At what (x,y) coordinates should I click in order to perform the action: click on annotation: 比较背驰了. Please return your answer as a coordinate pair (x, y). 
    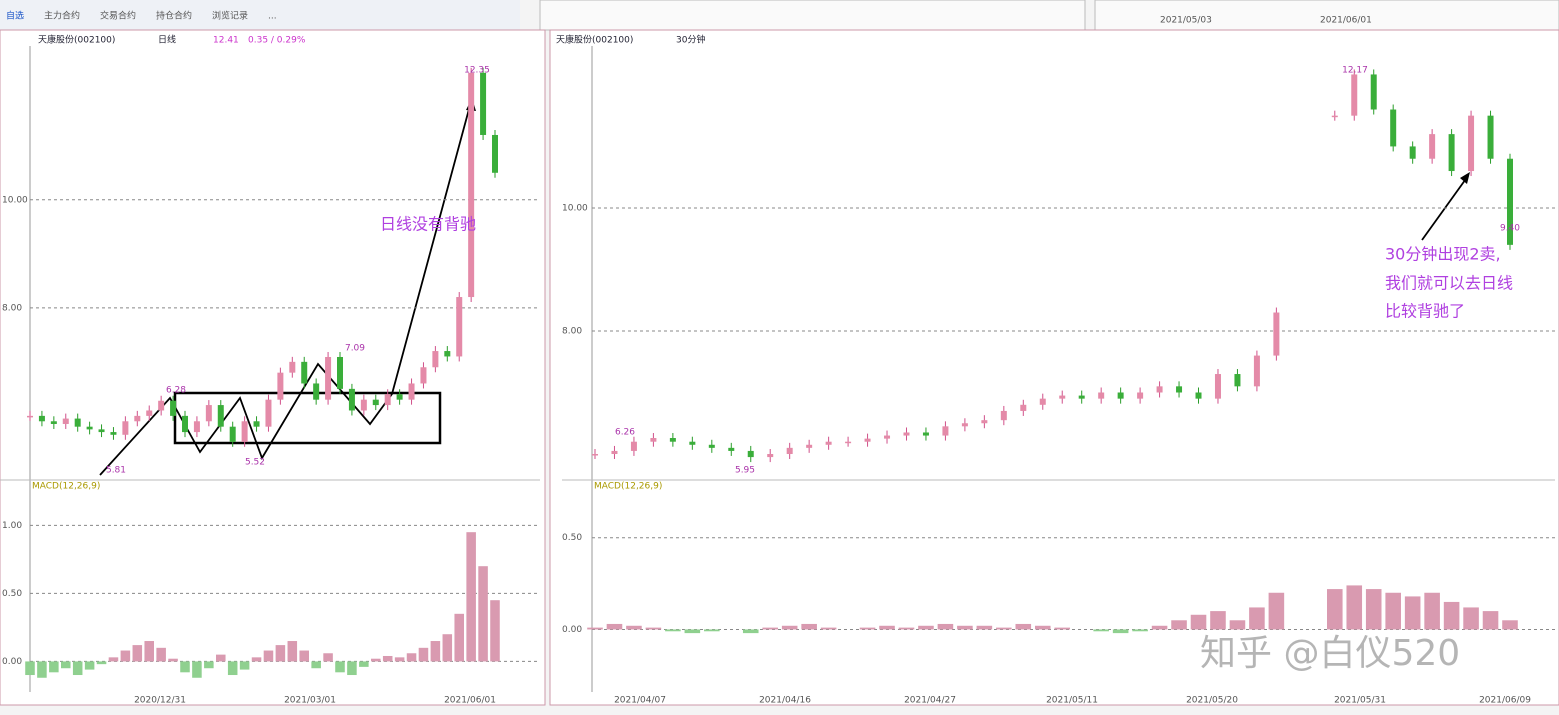
    Looking at the image, I should click on (1425, 311).